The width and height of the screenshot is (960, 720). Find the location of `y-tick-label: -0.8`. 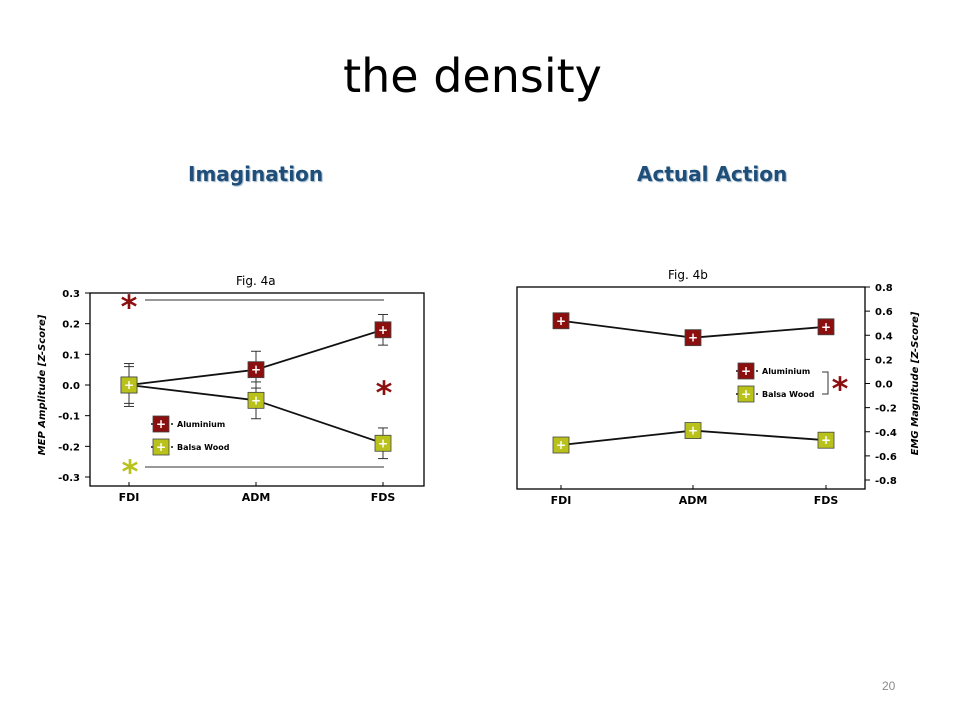

y-tick-label: -0.8 is located at coordinates (886, 481).